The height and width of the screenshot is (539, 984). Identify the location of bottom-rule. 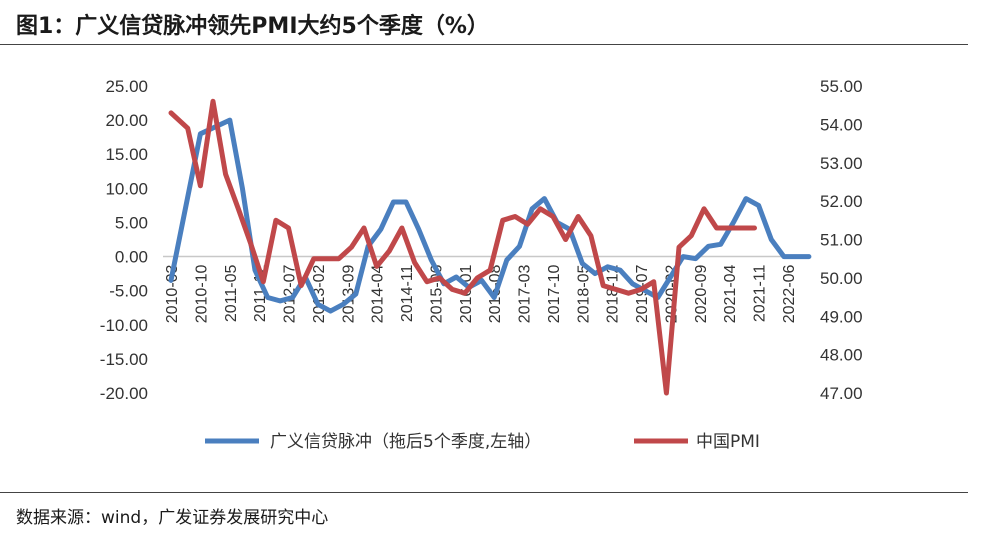
(484, 492).